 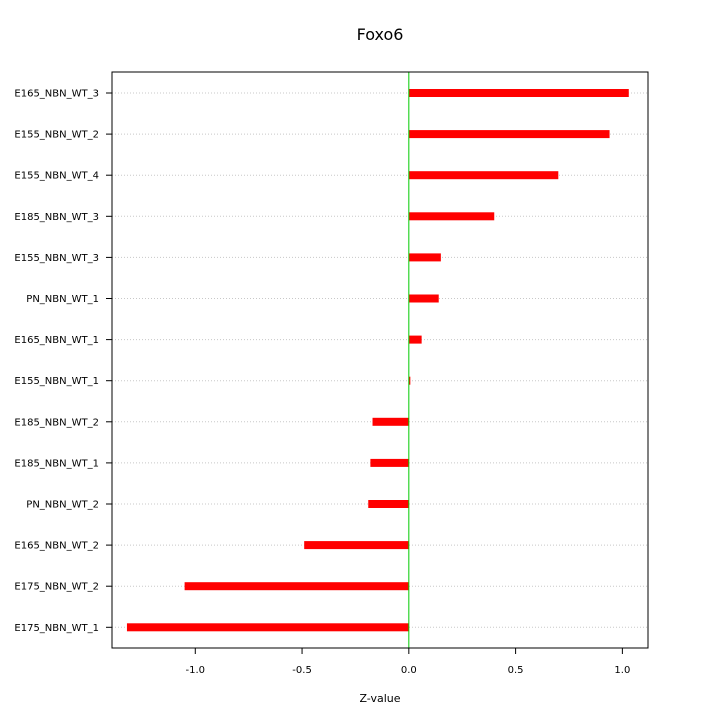 What do you see at coordinates (380, 34) in the screenshot?
I see `chart-title: Foxo6` at bounding box center [380, 34].